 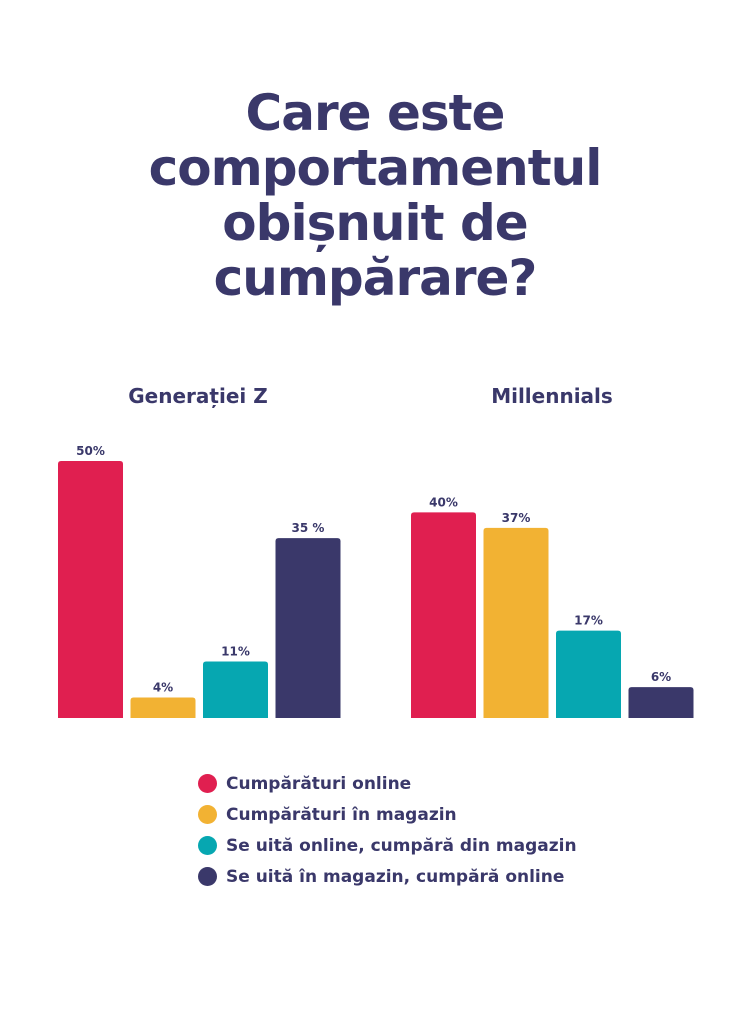 I want to click on data-label: 6%, so click(x=661, y=677).